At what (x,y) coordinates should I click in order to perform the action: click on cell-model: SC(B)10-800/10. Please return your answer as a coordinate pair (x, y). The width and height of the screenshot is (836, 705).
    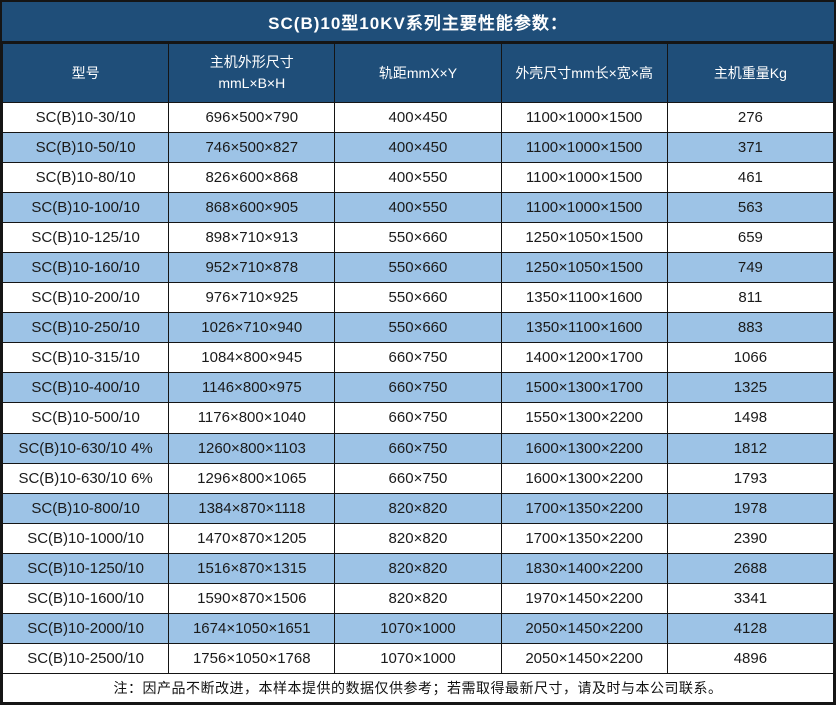
    Looking at the image, I should click on (85, 508).